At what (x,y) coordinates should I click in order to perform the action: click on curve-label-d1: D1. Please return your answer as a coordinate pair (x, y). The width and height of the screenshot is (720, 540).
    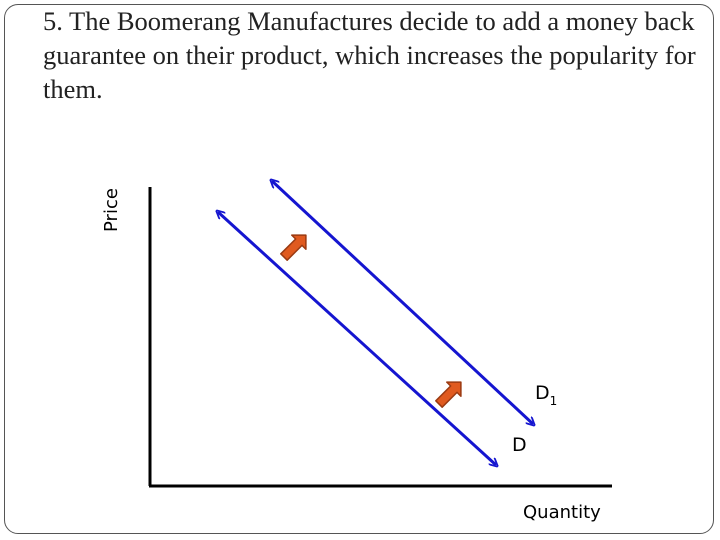
    Looking at the image, I should click on (546, 395).